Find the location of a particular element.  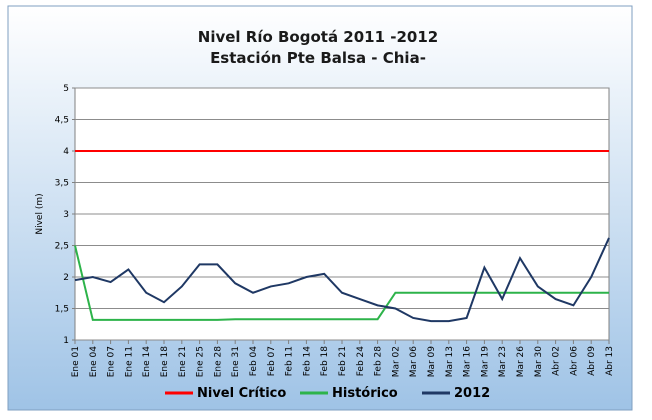

x-tick-label: Mar 13 is located at coordinates (450, 361).